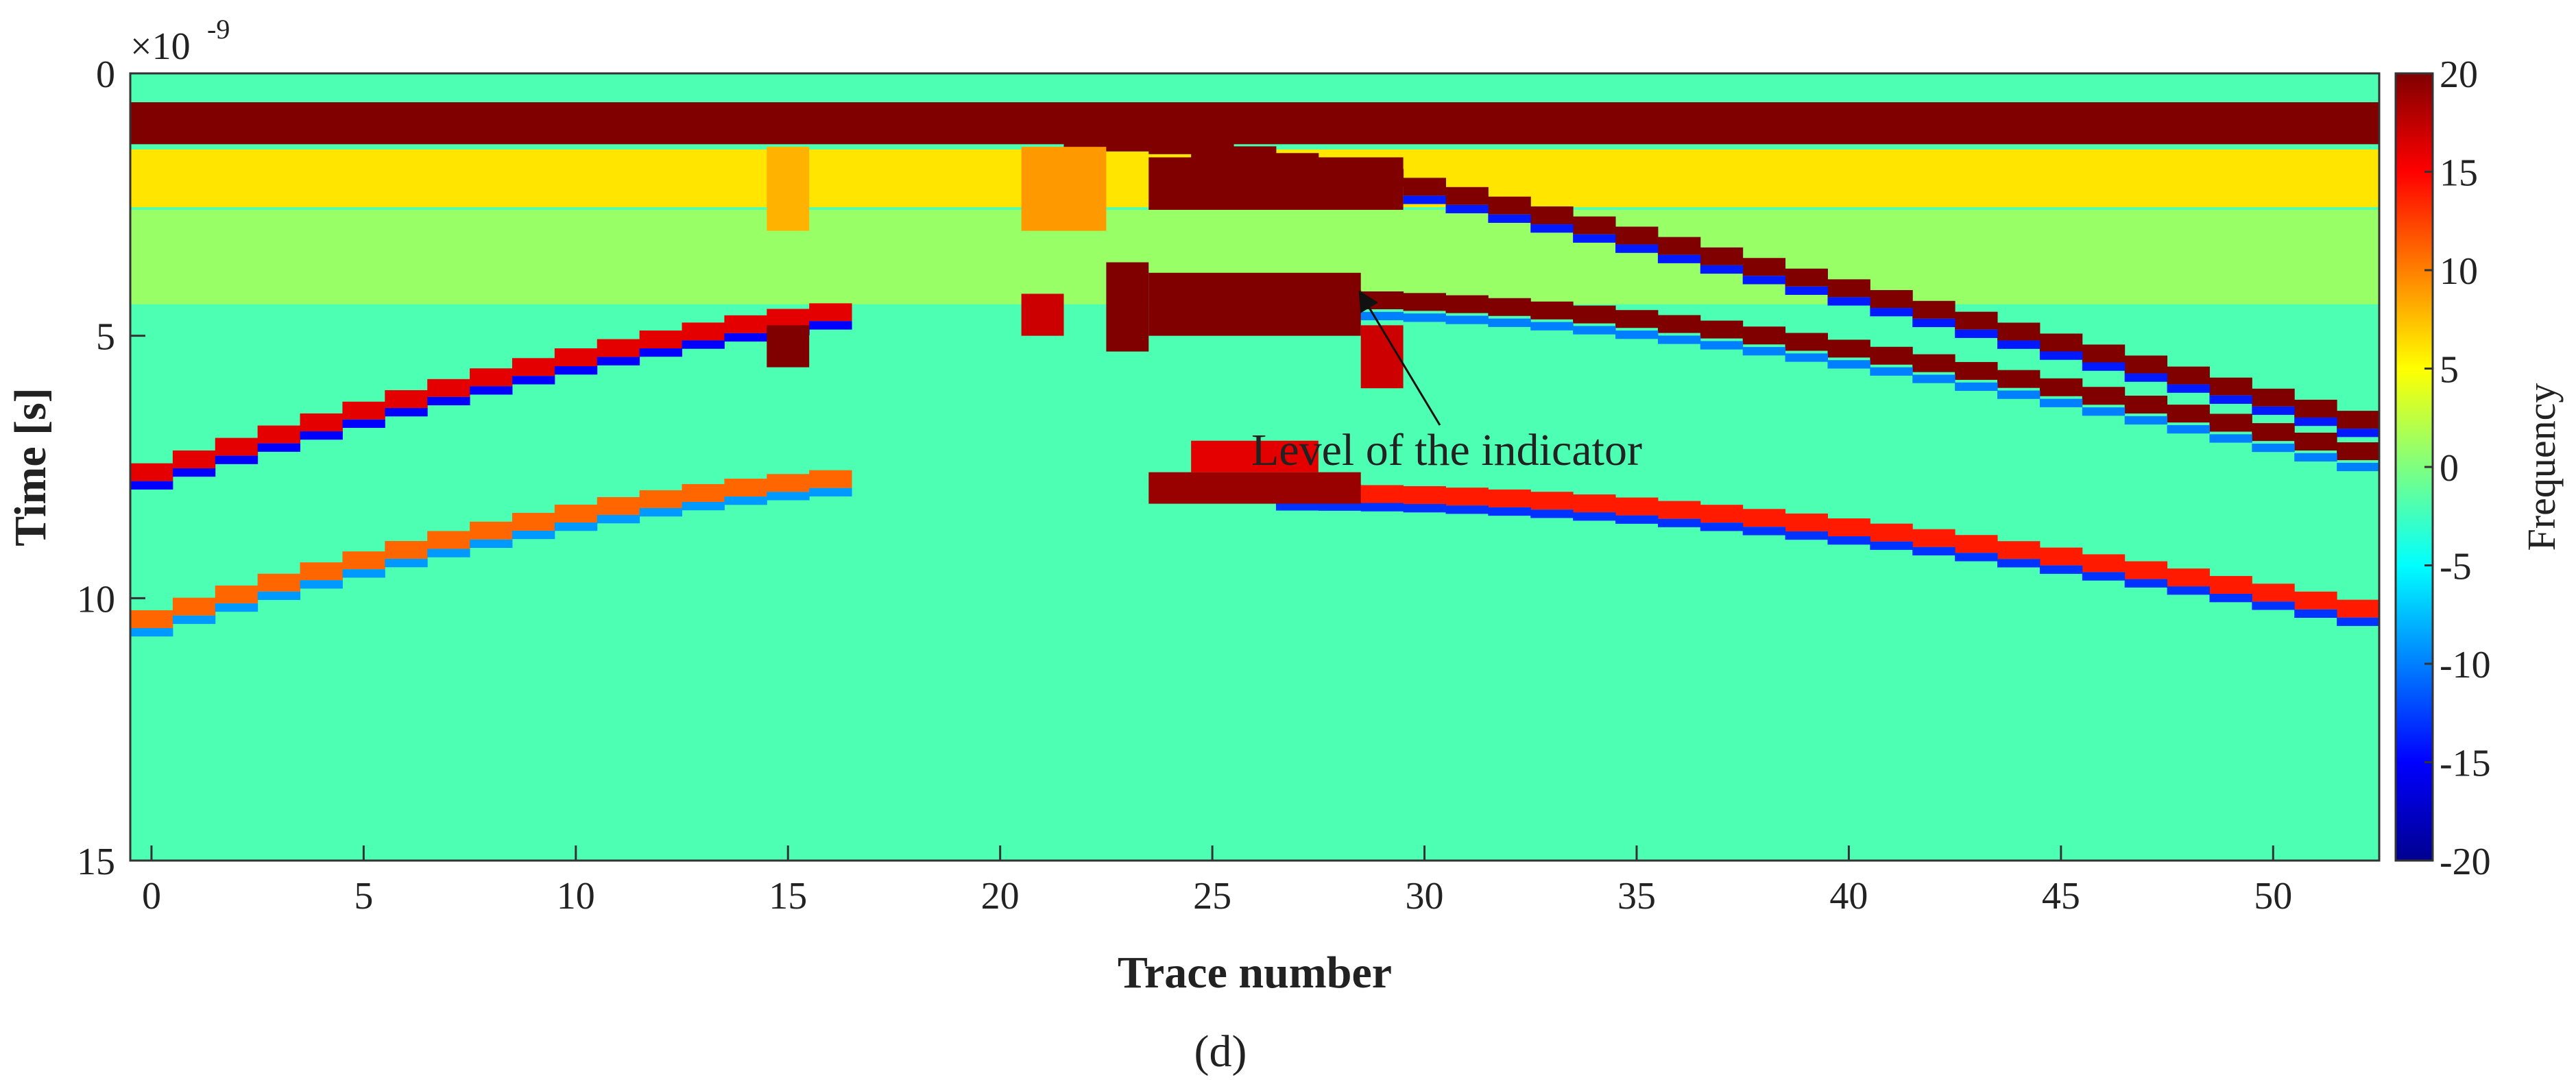 The width and height of the screenshot is (2576, 1080). Describe the element at coordinates (576, 896) in the screenshot. I see `x-tick-label: 10` at that location.